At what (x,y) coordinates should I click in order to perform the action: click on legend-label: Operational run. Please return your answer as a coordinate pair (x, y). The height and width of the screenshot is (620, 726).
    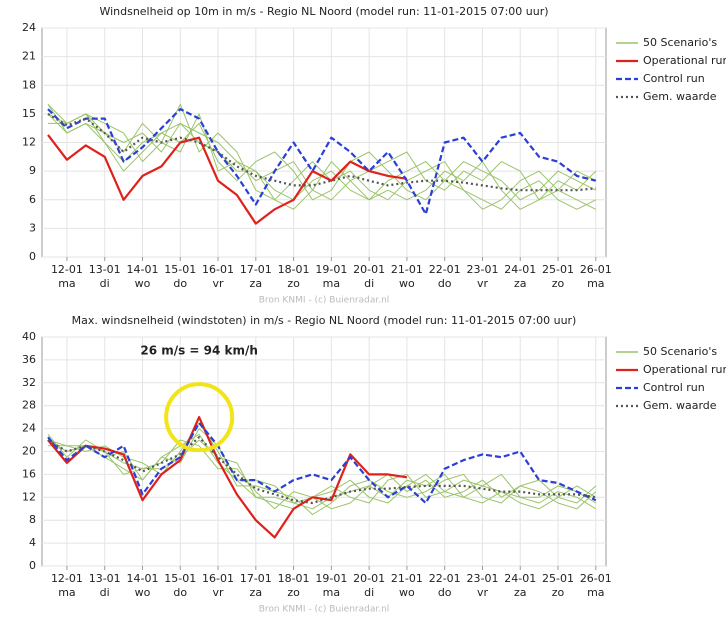
    Looking at the image, I should click on (684, 60).